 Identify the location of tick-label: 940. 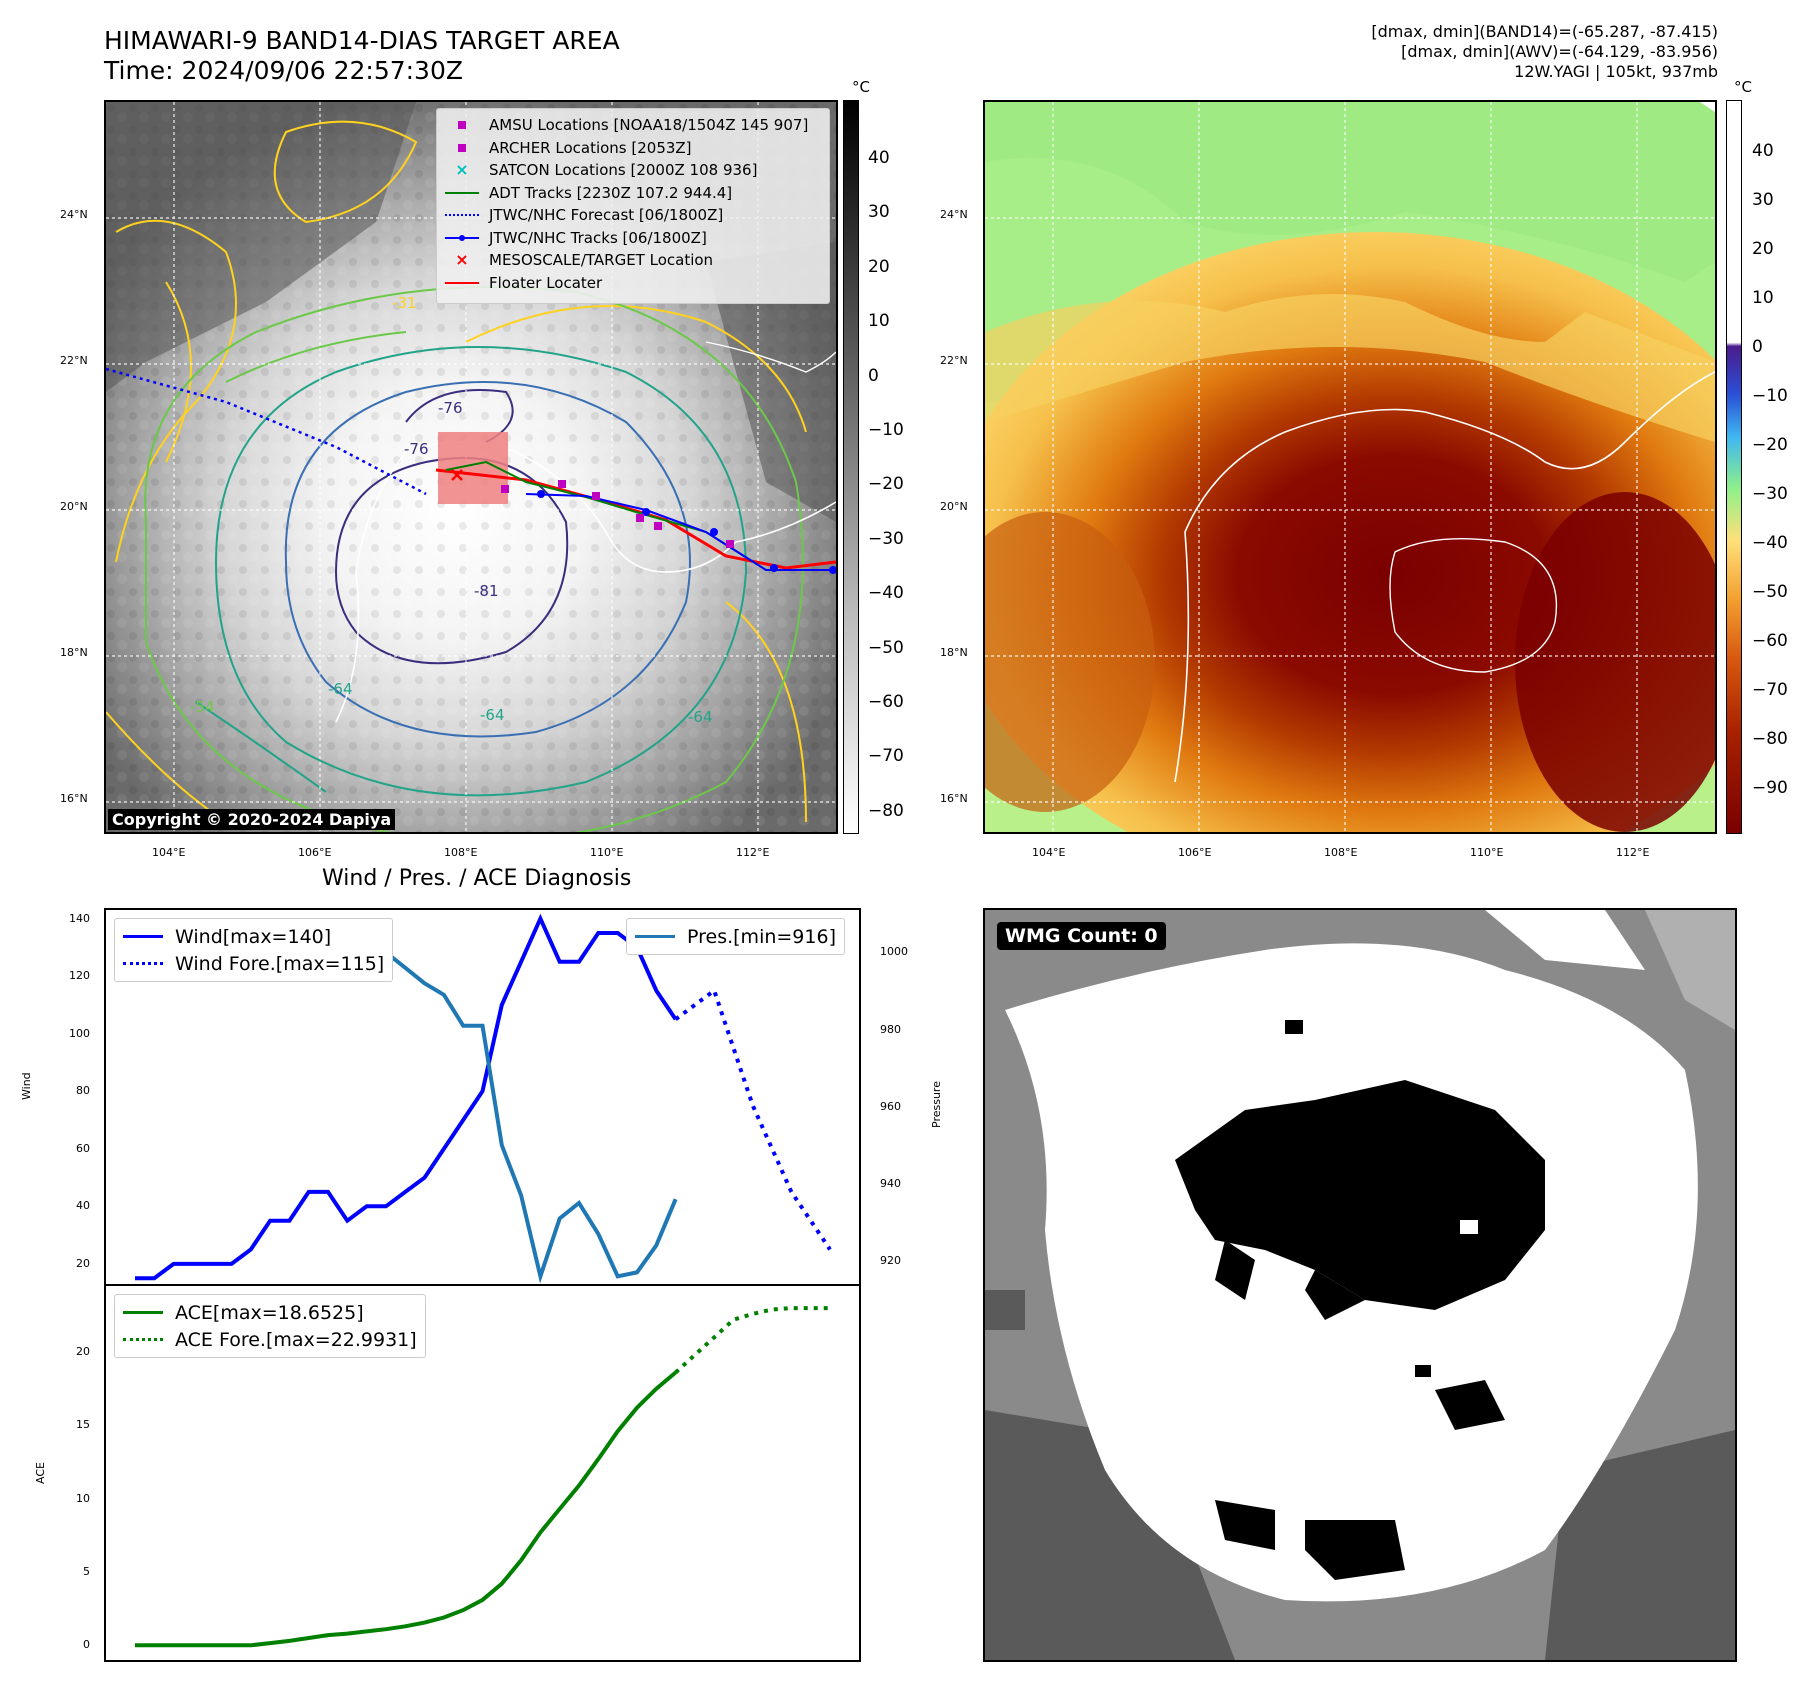
(890, 1183).